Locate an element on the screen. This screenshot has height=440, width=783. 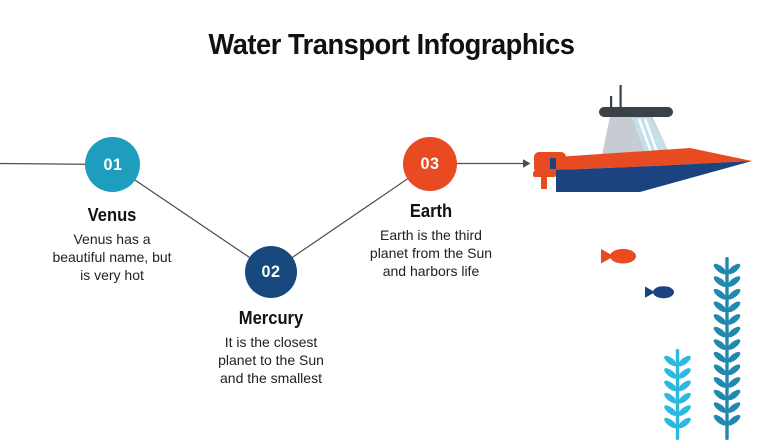
step-title: Venus is located at coordinates (112, 215).